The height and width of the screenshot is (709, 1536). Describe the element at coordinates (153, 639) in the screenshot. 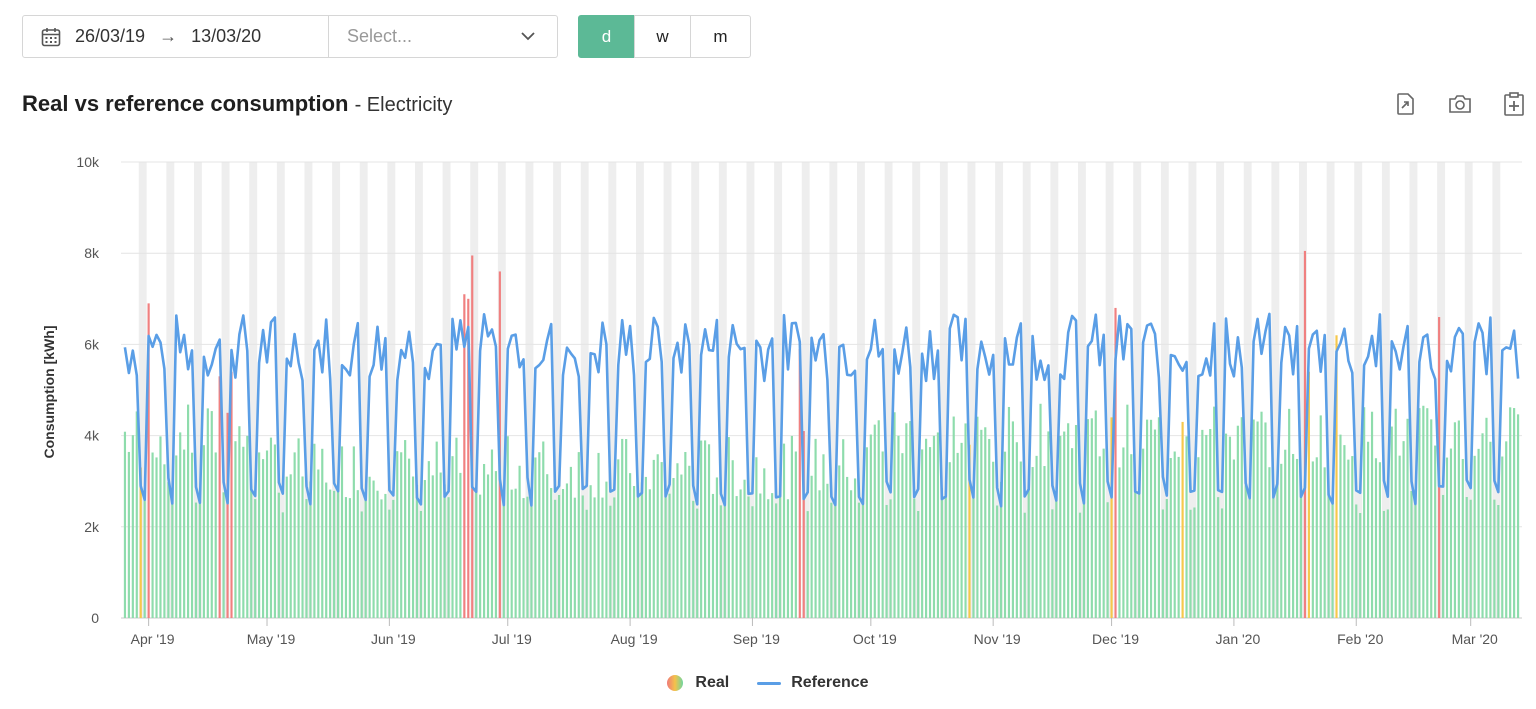

I see `x-tick-label: Apr '19` at that location.